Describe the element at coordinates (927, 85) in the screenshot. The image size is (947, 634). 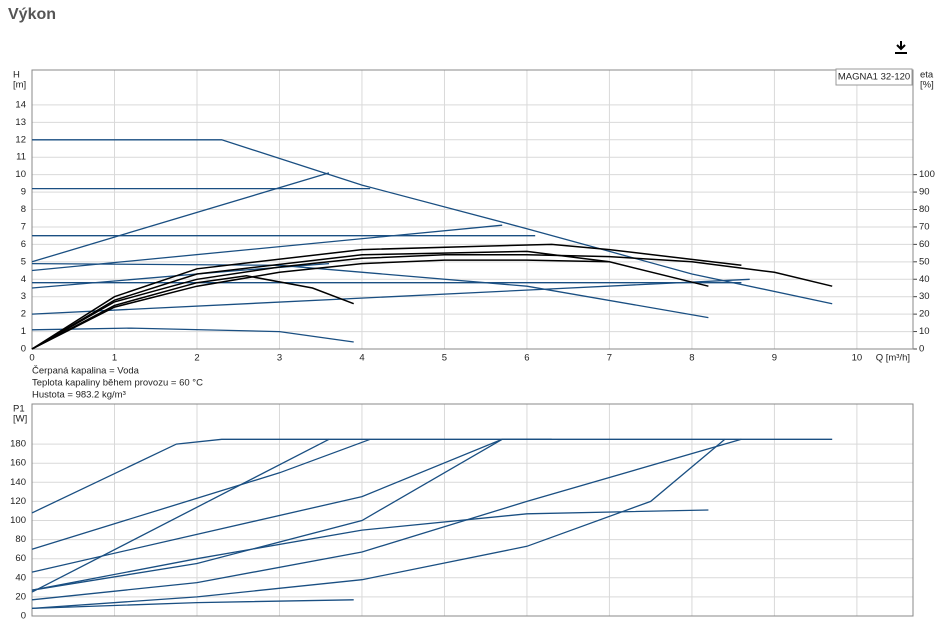
I see `y2-axis-unit: [%]` at that location.